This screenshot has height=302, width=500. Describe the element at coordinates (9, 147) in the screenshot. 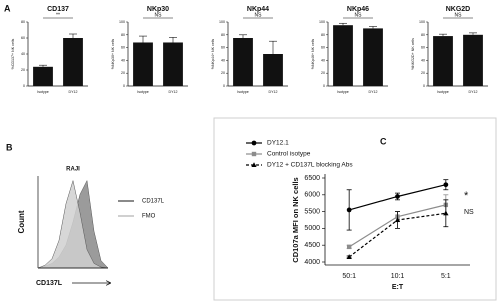

I see `panel-label: B` at that location.